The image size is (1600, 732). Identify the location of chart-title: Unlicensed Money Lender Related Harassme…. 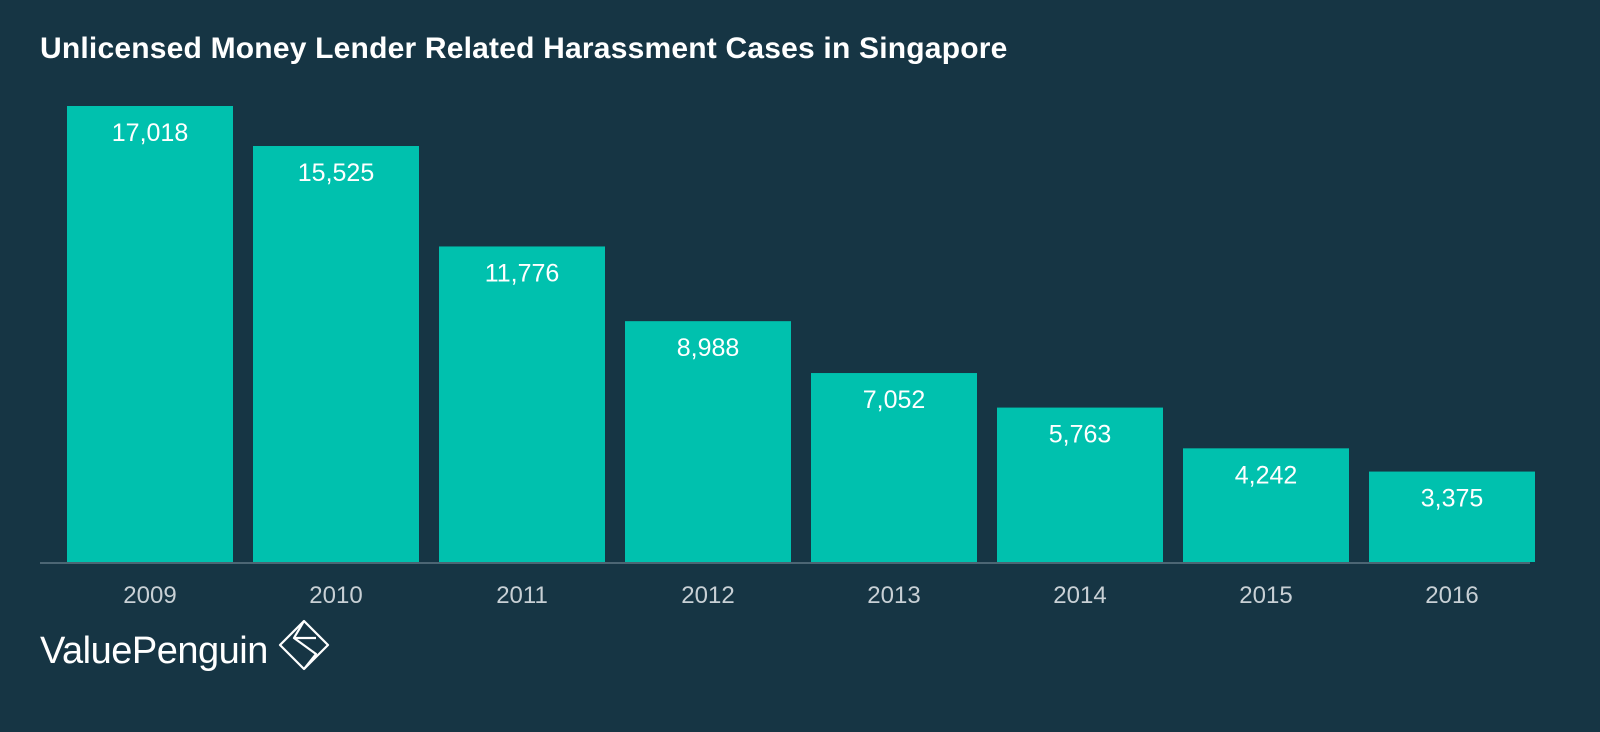
(524, 48).